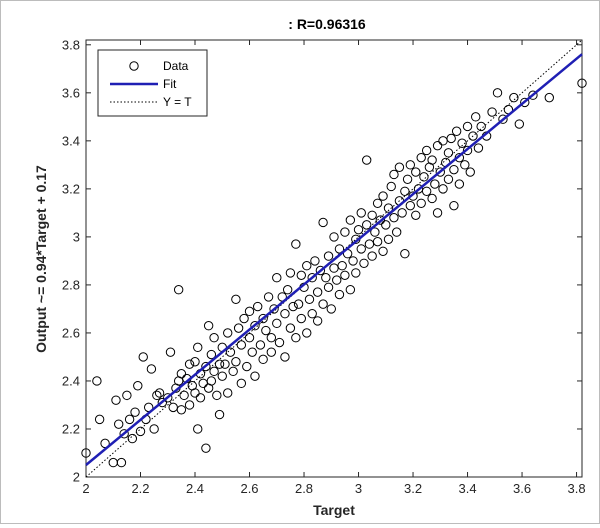 The height and width of the screenshot is (528, 600). I want to click on legend-data-marker, so click(134, 66).